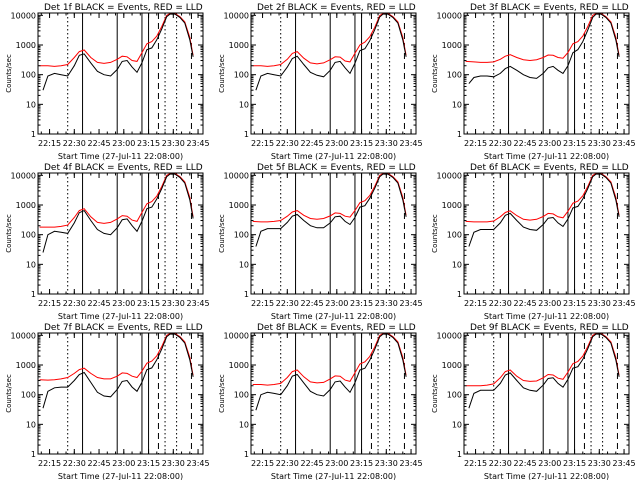 Image resolution: width=640 pixels, height=480 pixels. What do you see at coordinates (123, 168) in the screenshot?
I see `chart-title: Det 4f BLACK = Events, RED = LLD` at bounding box center [123, 168].